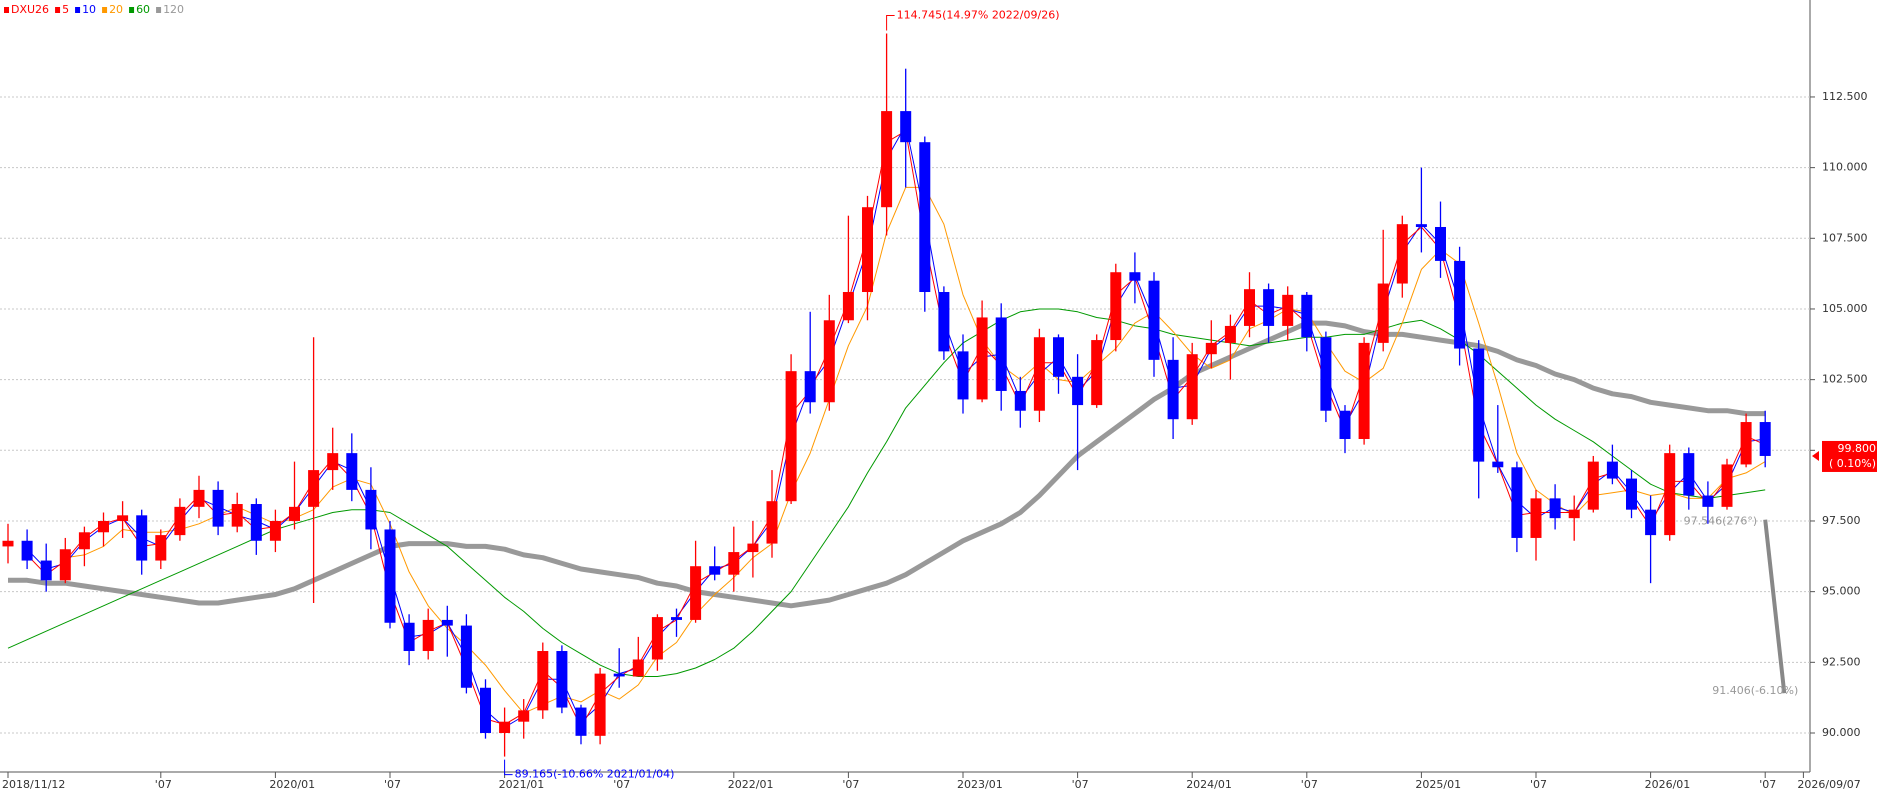  What do you see at coordinates (1841, 520) in the screenshot?
I see `y-tick-label: 97.500` at bounding box center [1841, 520].